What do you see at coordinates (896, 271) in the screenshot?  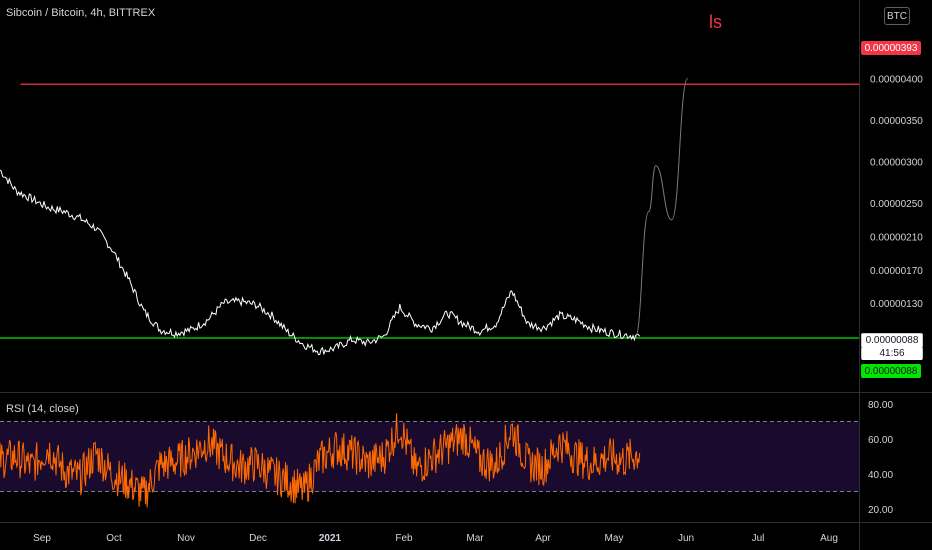 I see `price-tick-label: 0.00000170` at bounding box center [896, 271].